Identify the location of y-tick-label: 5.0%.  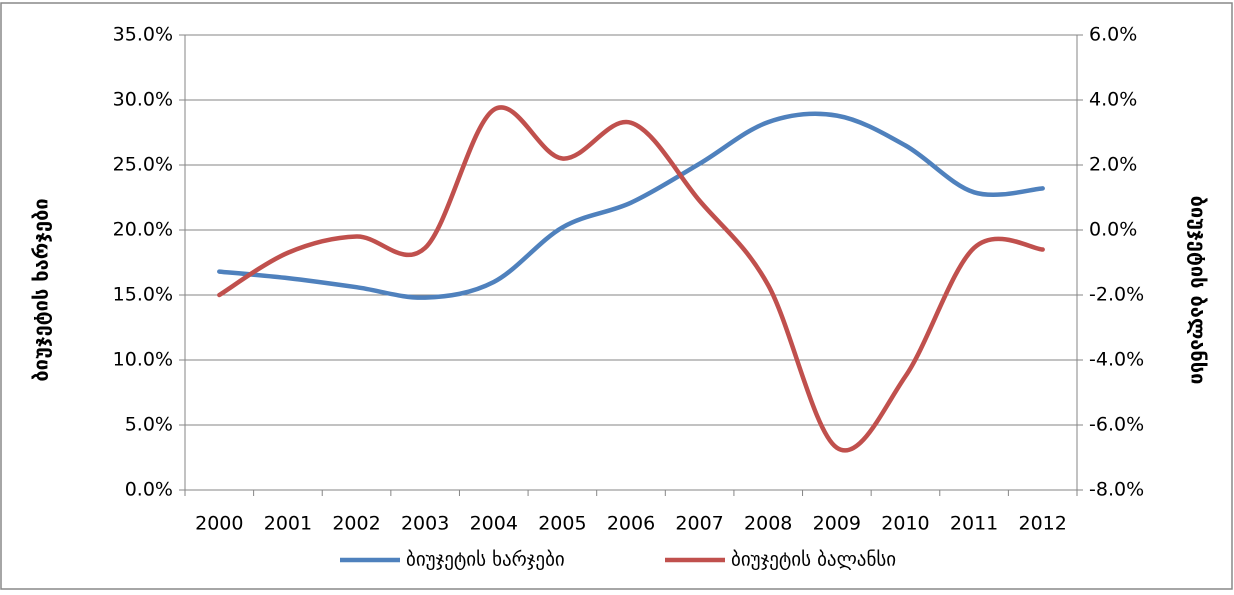
(149, 425).